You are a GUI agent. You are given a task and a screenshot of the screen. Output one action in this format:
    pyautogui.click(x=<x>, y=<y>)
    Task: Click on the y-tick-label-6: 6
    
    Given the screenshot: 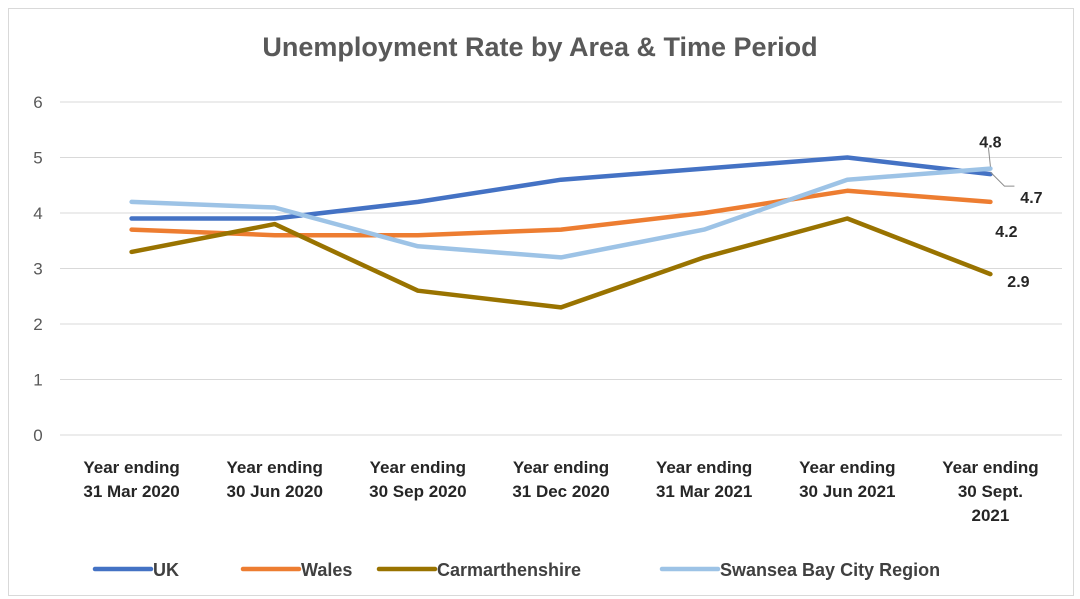 What is the action you would take?
    pyautogui.click(x=37, y=102)
    